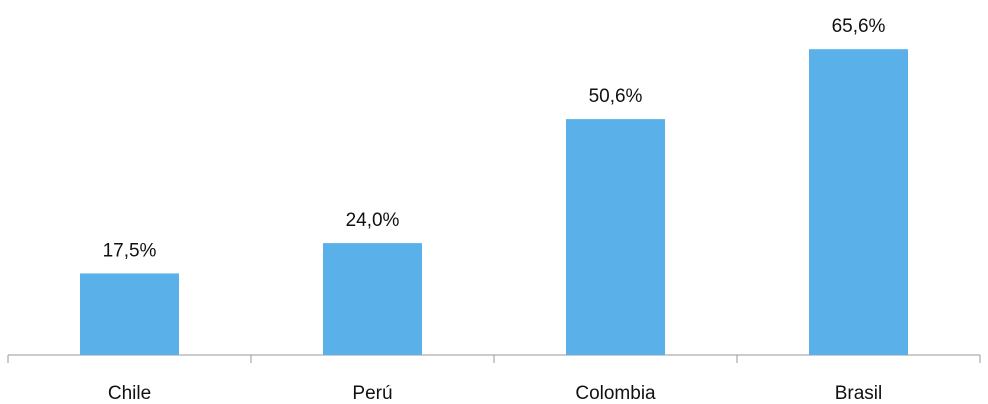 The image size is (988, 404). Describe the element at coordinates (373, 220) in the screenshot. I see `data-label: 24,0%` at that location.